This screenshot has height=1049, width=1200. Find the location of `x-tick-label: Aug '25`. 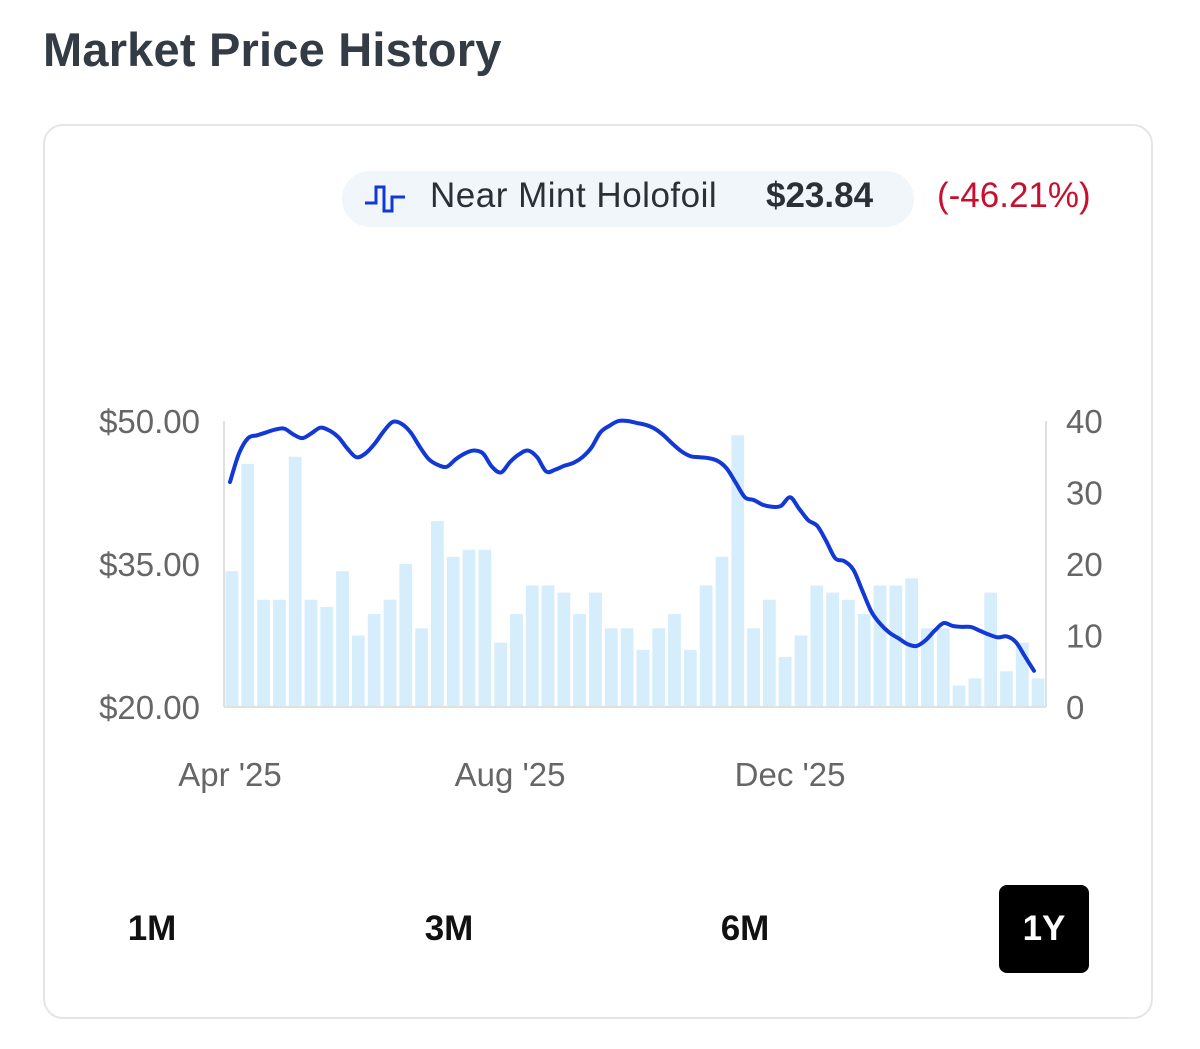

x-tick-label: Aug '25 is located at coordinates (510, 774).